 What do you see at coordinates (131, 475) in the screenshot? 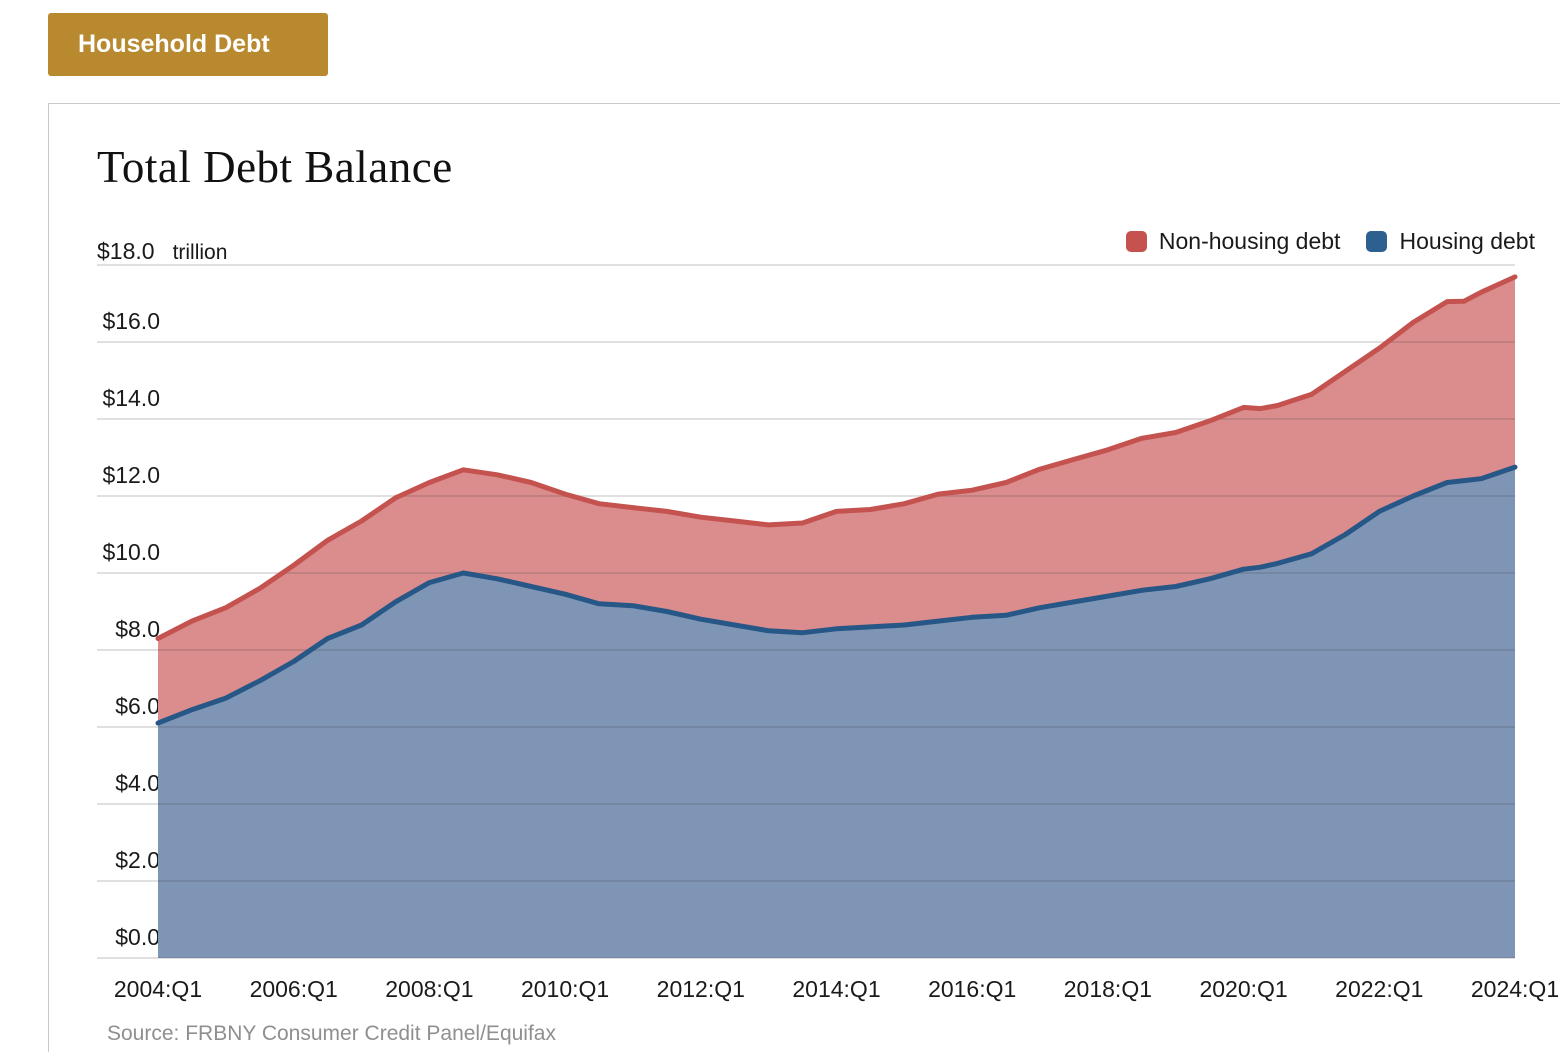
I see `y-axis-label: $12.0` at bounding box center [131, 475].